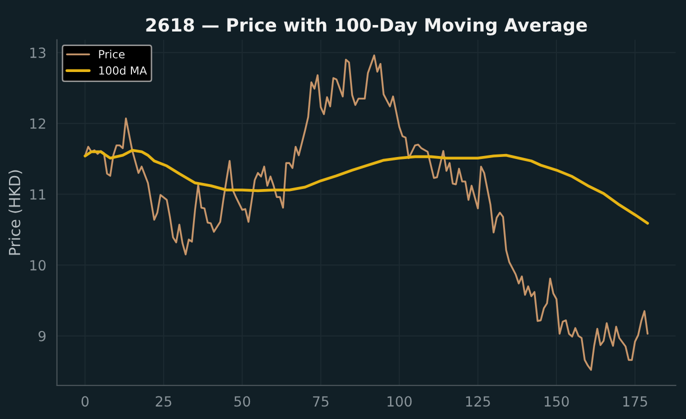 The image size is (686, 419). I want to click on x-tick-label: 50, so click(242, 401).